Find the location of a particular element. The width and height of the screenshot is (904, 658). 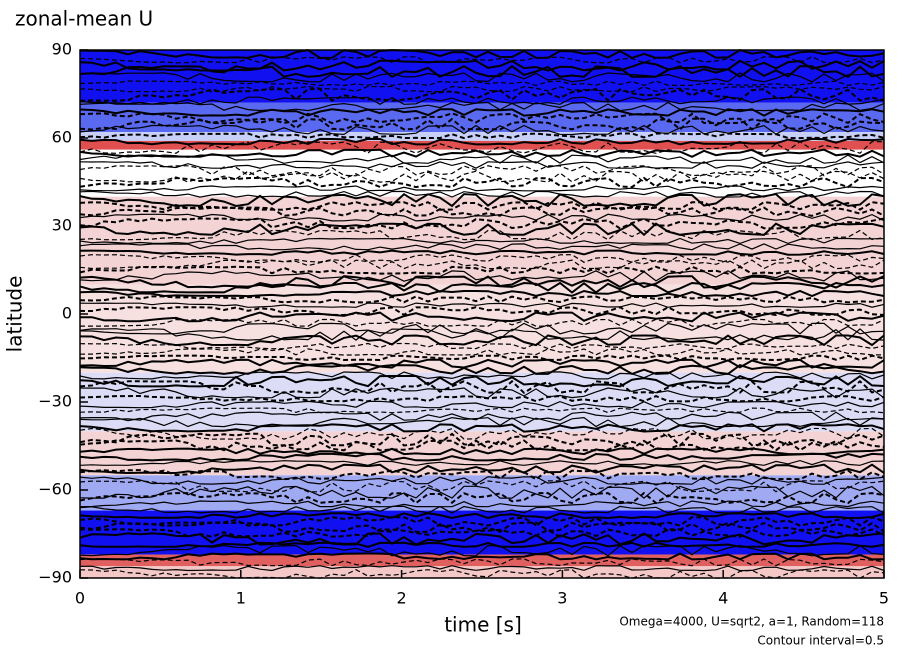

x-tick-label: 4 is located at coordinates (723, 598).